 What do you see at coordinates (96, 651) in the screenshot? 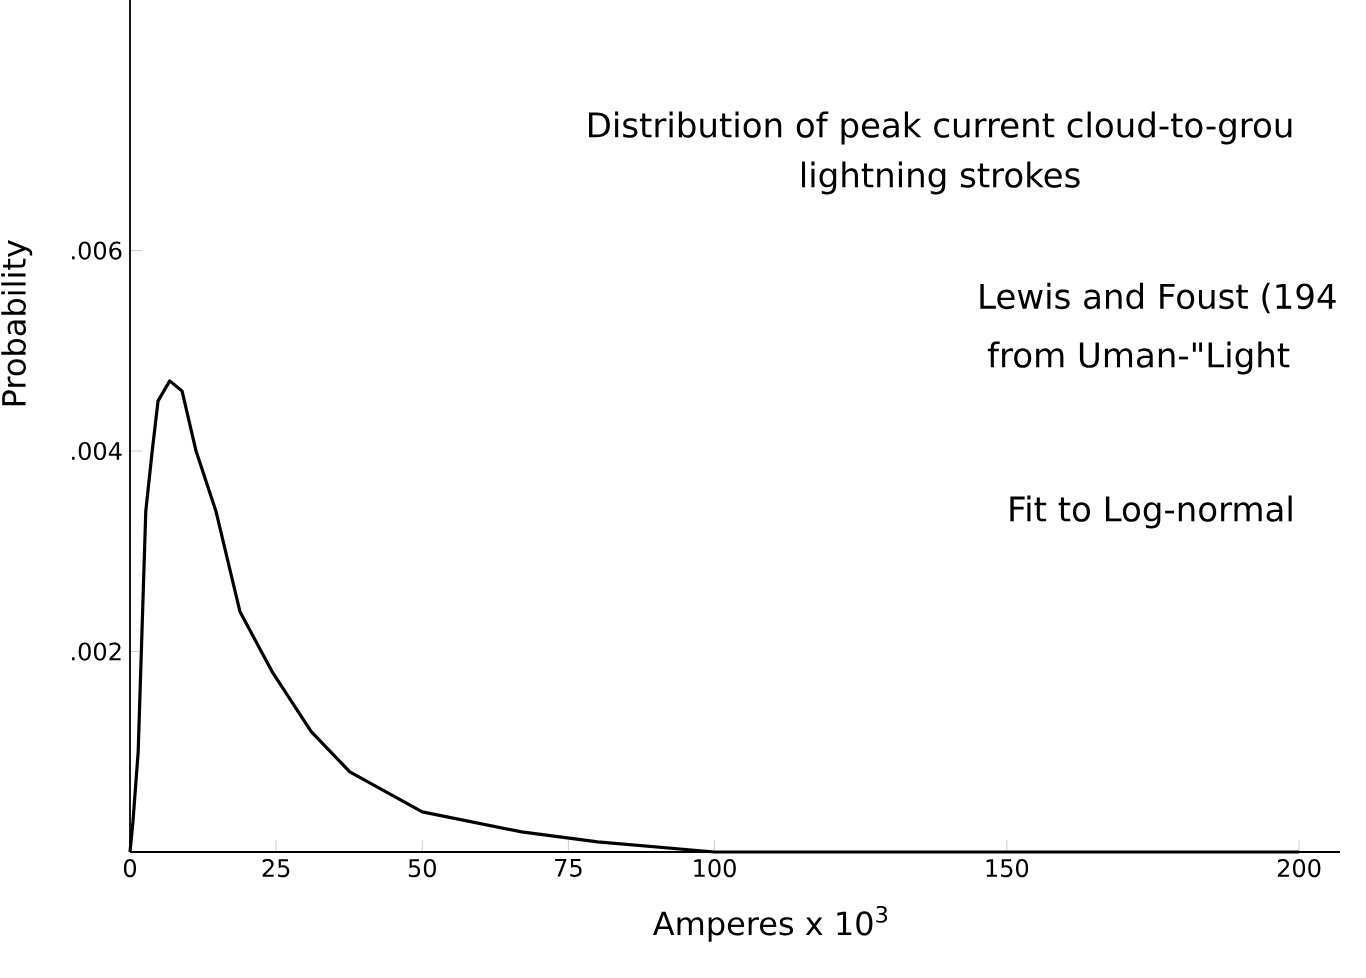
I see `y-tick-label: .002` at bounding box center [96, 651].